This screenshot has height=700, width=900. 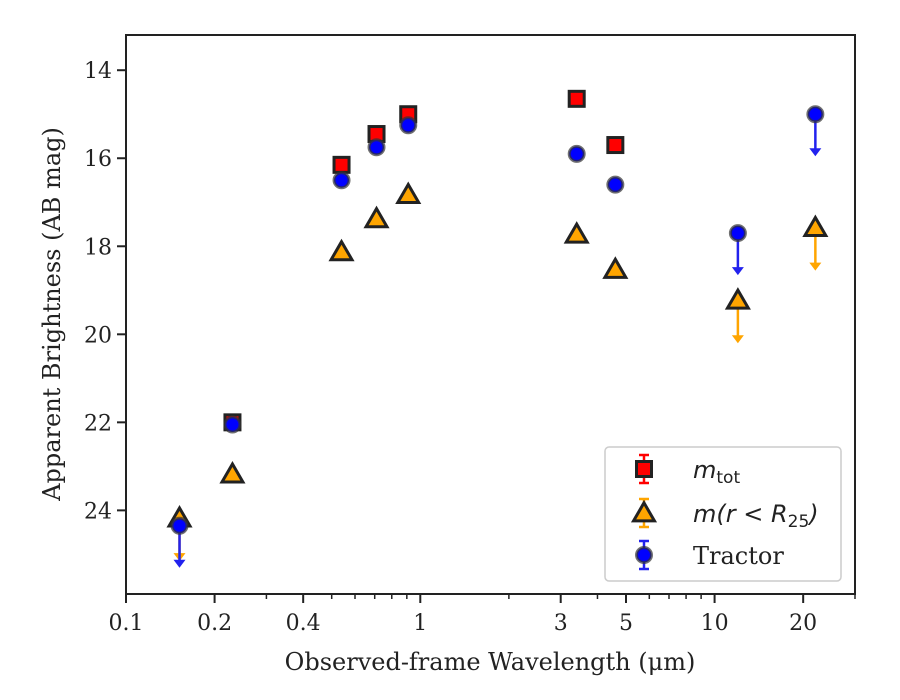 I want to click on legend-entry: m(r < R25), so click(x=724, y=514).